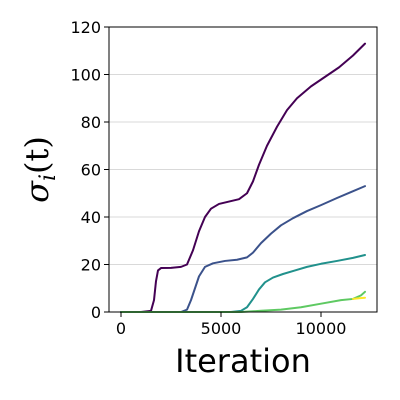 The width and height of the screenshot is (400, 400). Describe the element at coordinates (85, 27) in the screenshot. I see `y-tick-label: 120` at that location.